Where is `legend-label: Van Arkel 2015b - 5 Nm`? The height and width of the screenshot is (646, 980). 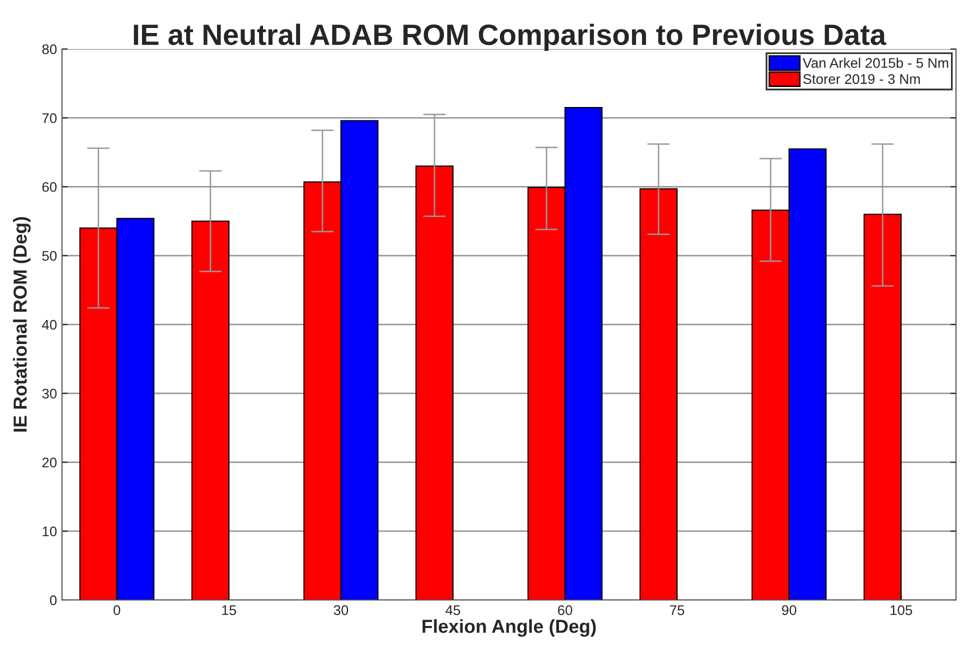
legend-label: Van Arkel 2015b - 5 Nm is located at coordinates (875, 63).